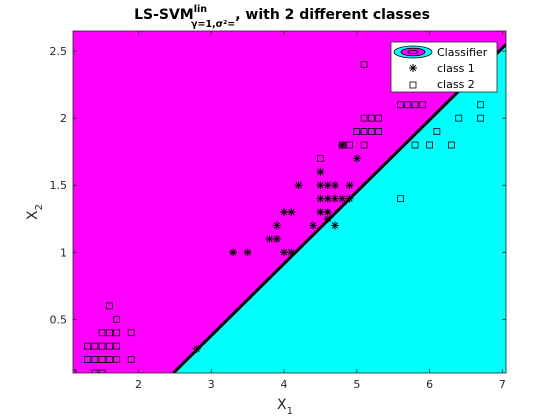  I want to click on x-tick-label: 6, so click(429, 384).